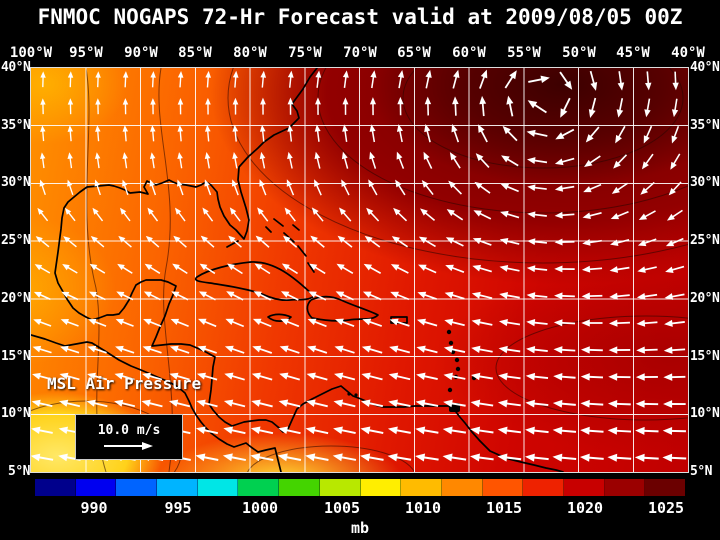 The width and height of the screenshot is (720, 540). Describe the element at coordinates (360, 53) in the screenshot. I see `lon-tick-label: 70°W` at that location.